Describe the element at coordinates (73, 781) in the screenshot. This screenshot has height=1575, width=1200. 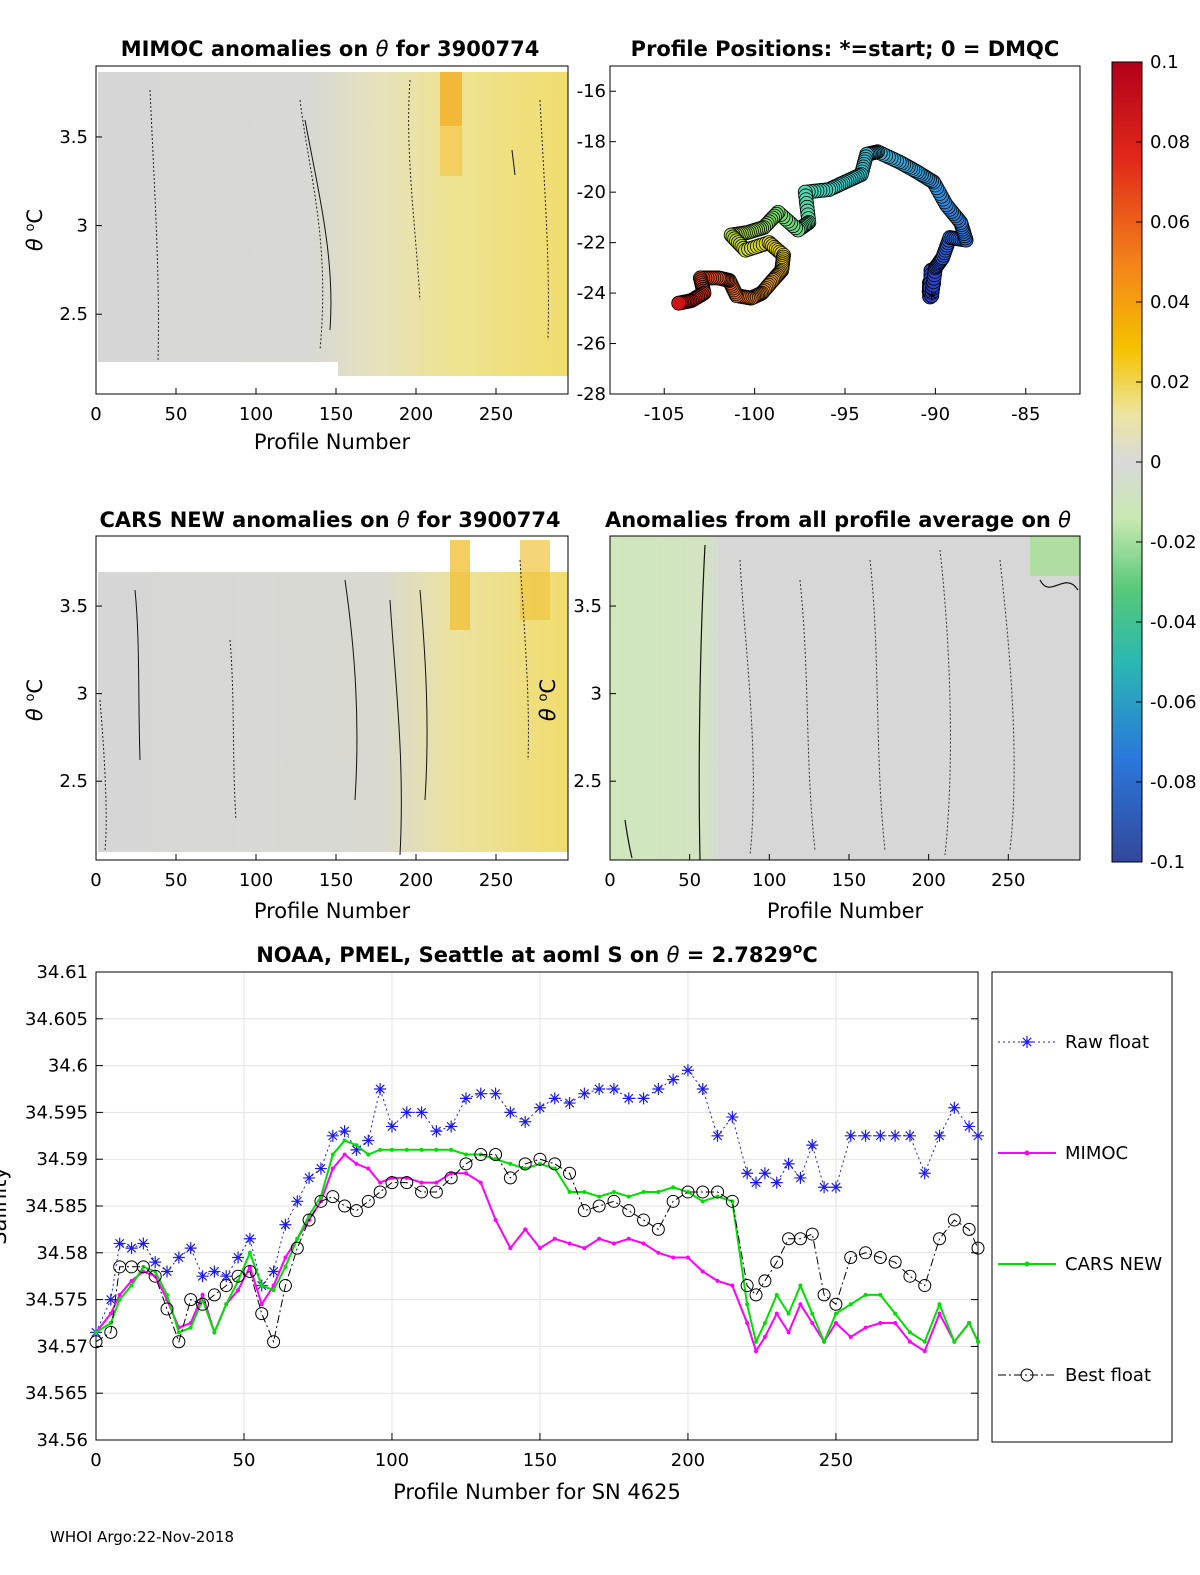
I see `y-tick-label: 2.5` at that location.